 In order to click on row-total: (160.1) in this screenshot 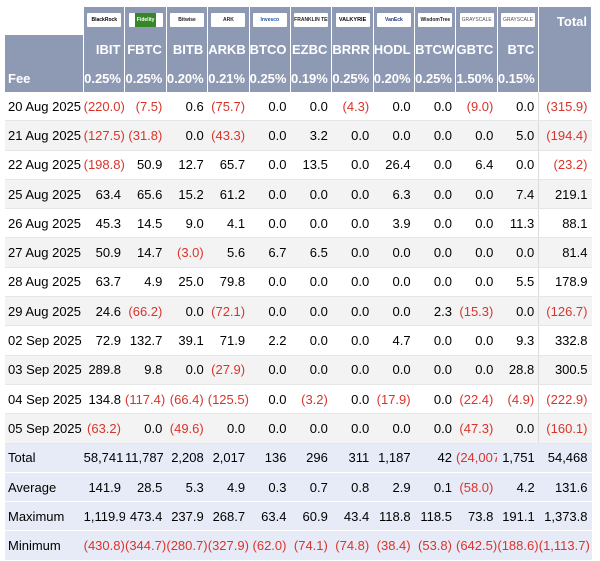, I will do `click(565, 428)`.